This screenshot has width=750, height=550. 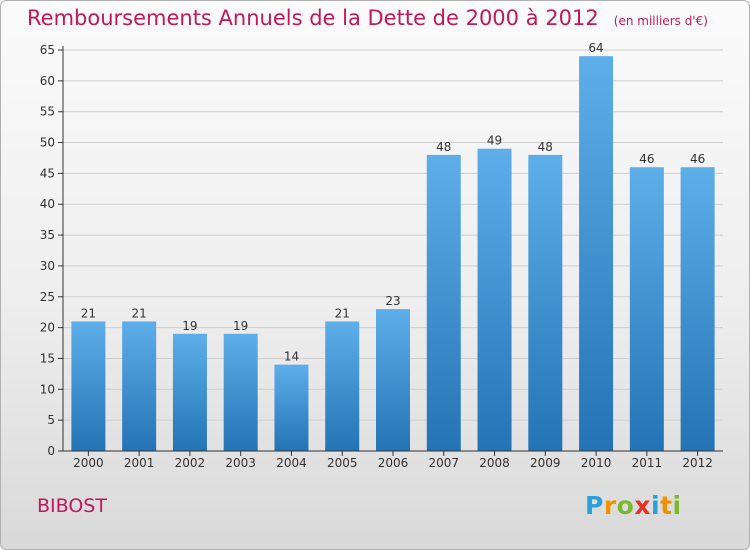 What do you see at coordinates (190, 463) in the screenshot?
I see `x-tick-label: 2002` at bounding box center [190, 463].